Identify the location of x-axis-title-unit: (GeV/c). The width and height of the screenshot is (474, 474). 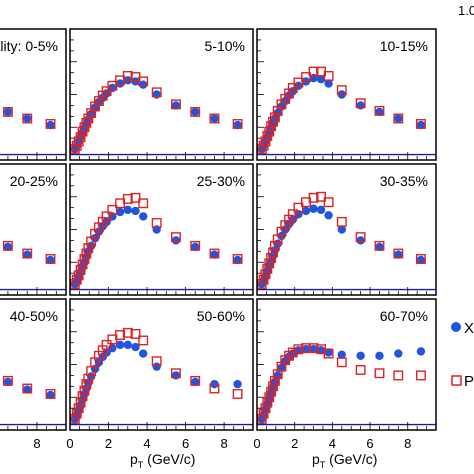
(351, 459).